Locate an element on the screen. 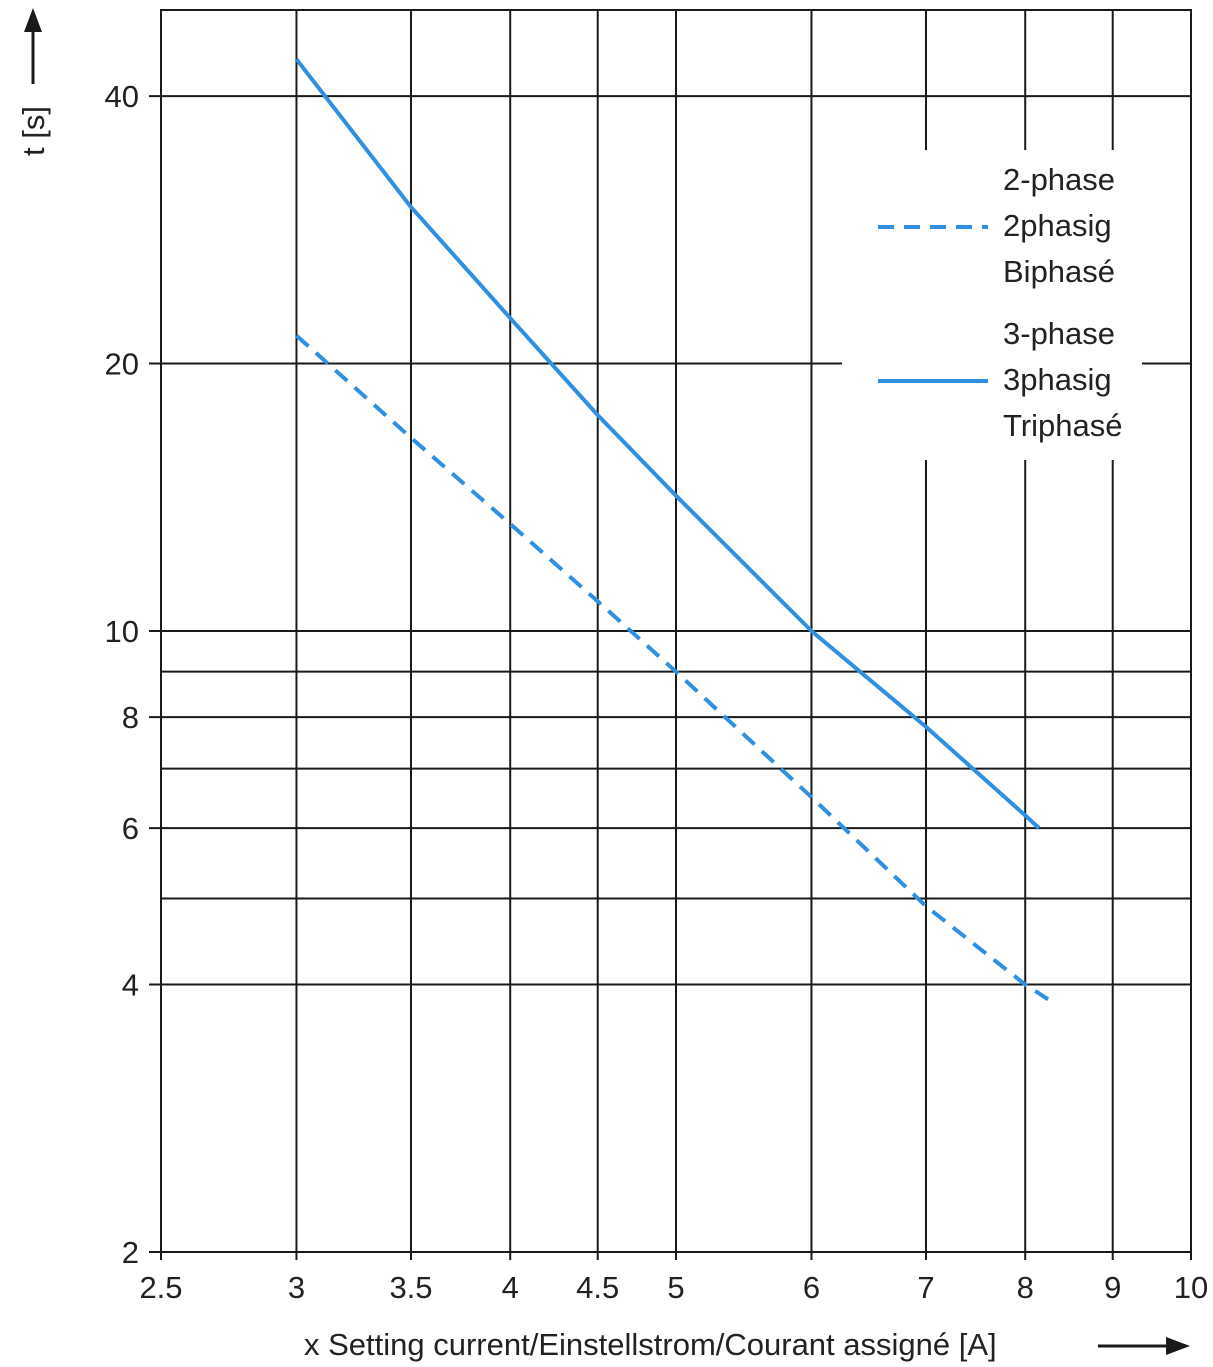 This screenshot has width=1213, height=1367. y-tick-label: 10 is located at coordinates (122, 631).